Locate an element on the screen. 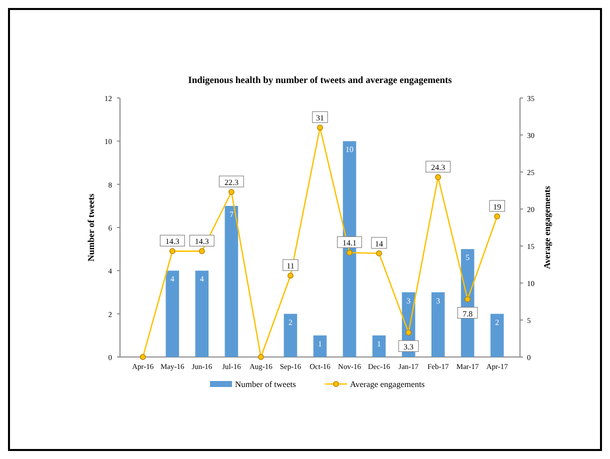 The image size is (610, 459). legend-label: Average engagements is located at coordinates (387, 384).